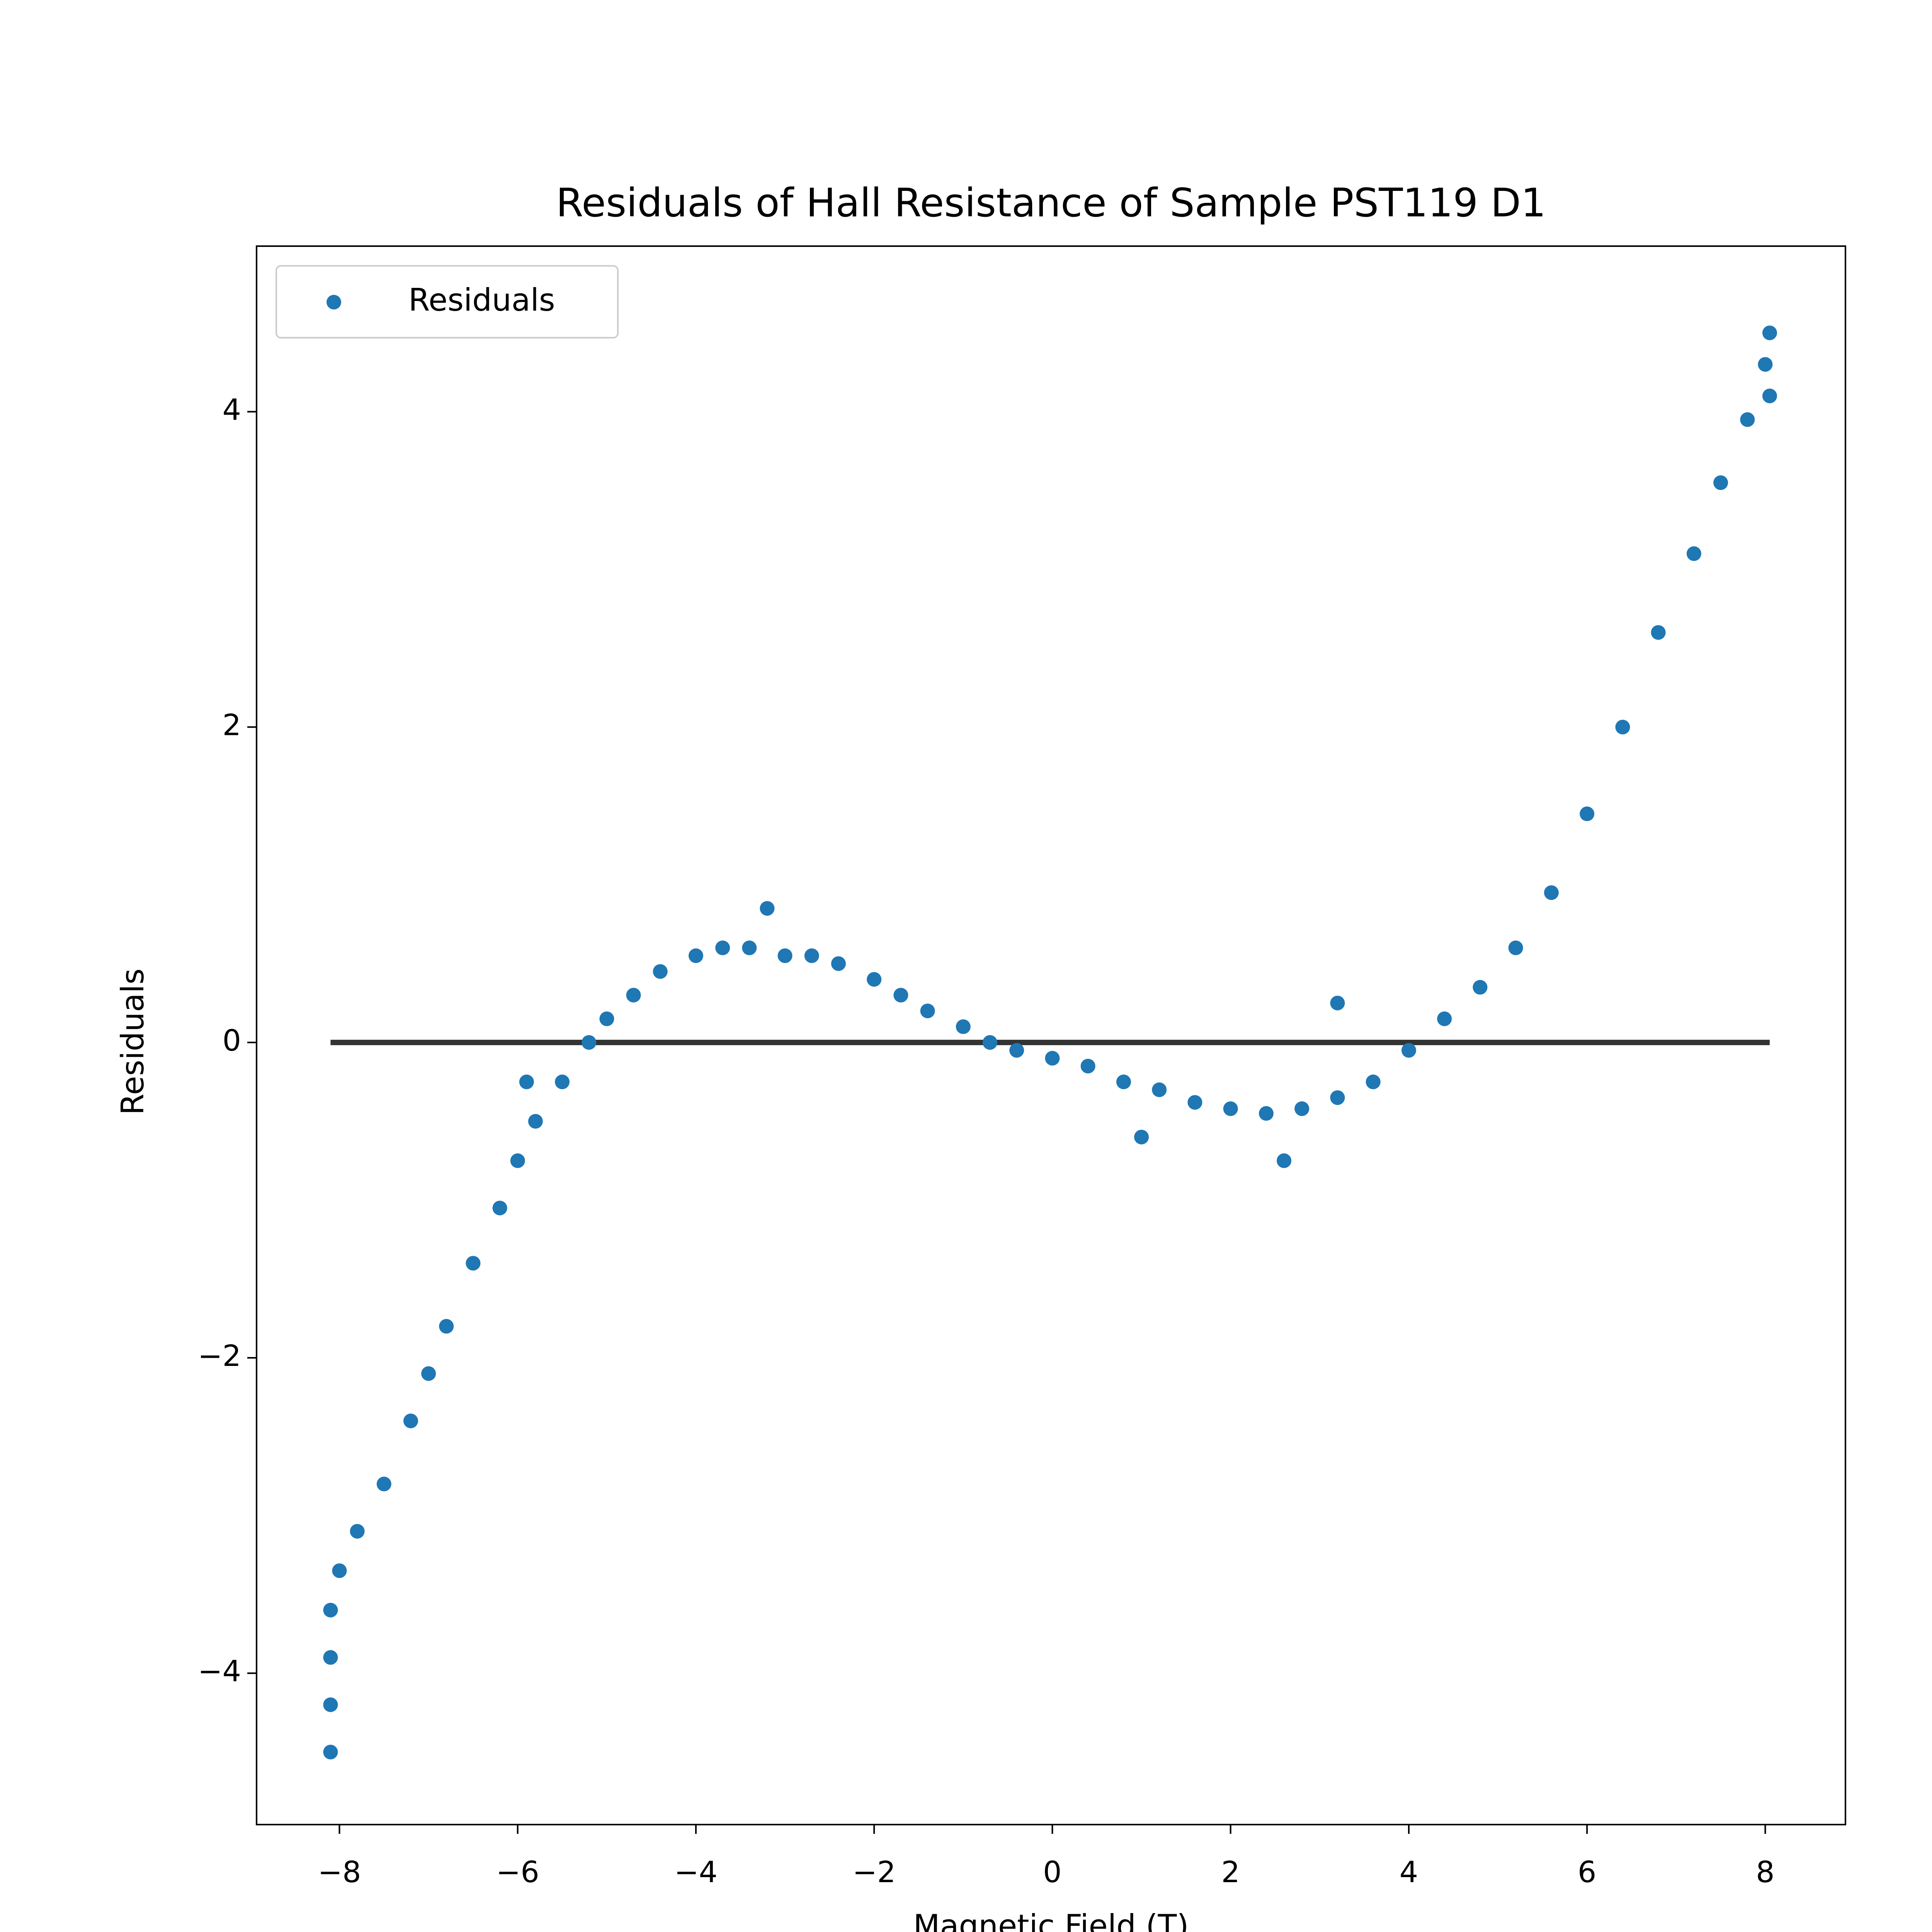 This screenshot has height=1932, width=1932. What do you see at coordinates (482, 300) in the screenshot?
I see `legend-label: Residuals` at bounding box center [482, 300].